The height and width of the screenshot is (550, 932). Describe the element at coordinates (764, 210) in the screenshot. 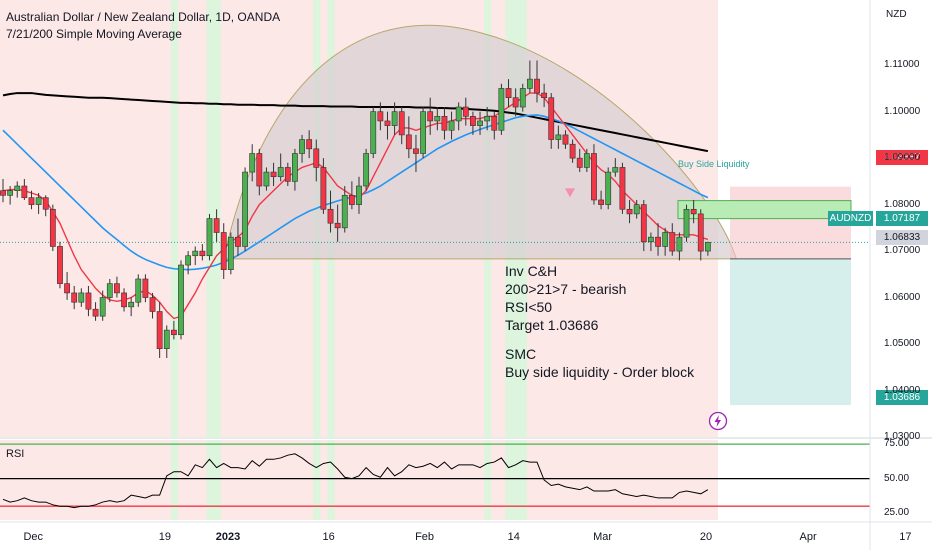

I see `liquidity-block` at that location.